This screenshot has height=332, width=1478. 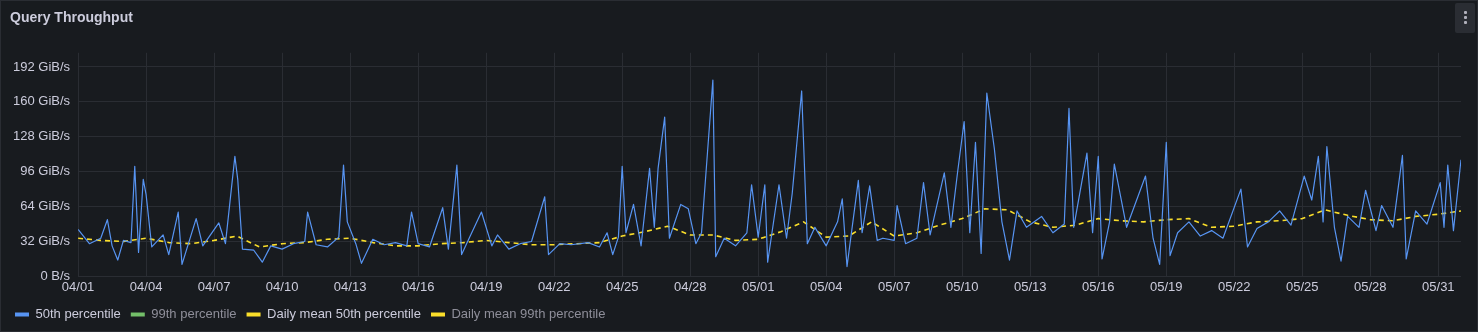 I want to click on legend-label: Daily mean 99th percentile, so click(x=528, y=314).